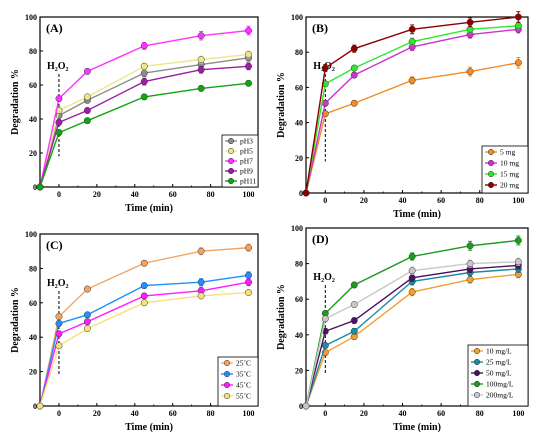 This screenshot has width=550, height=446. What do you see at coordinates (246, 141) in the screenshot?
I see `legend-label: pH3` at bounding box center [246, 141].